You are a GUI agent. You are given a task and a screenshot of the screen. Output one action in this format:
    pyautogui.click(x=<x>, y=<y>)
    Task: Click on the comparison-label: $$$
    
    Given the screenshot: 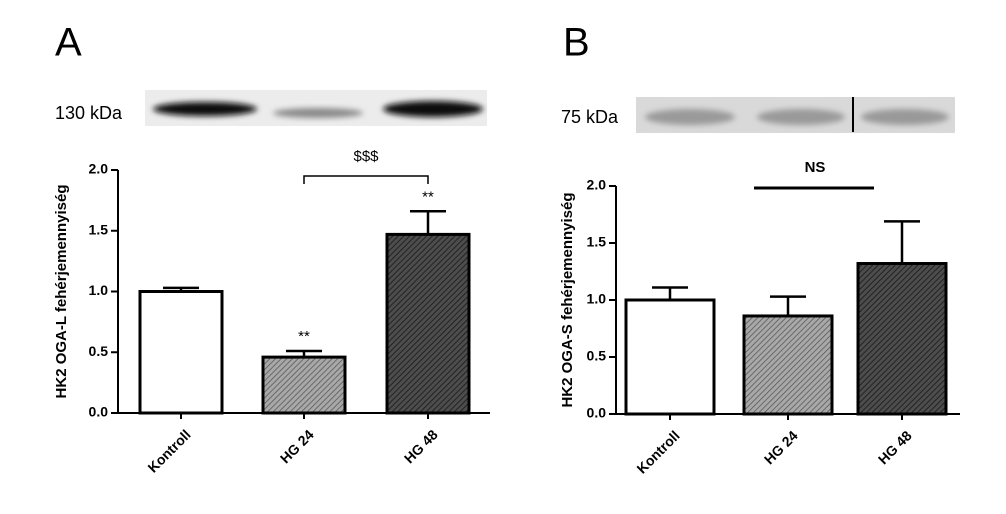 What is the action you would take?
    pyautogui.click(x=366, y=156)
    